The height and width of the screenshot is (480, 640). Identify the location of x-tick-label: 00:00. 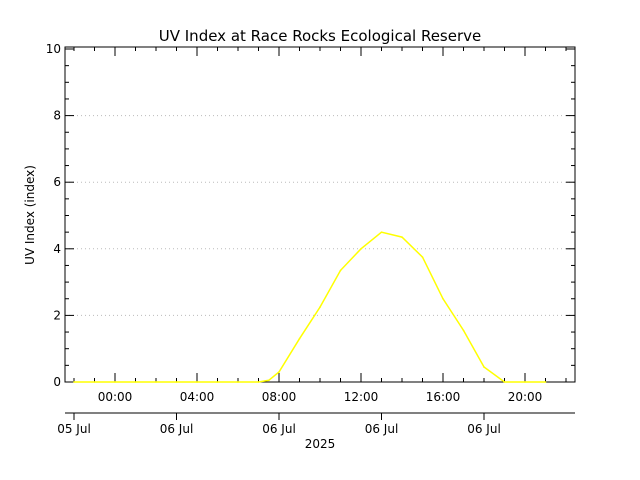
(115, 397).